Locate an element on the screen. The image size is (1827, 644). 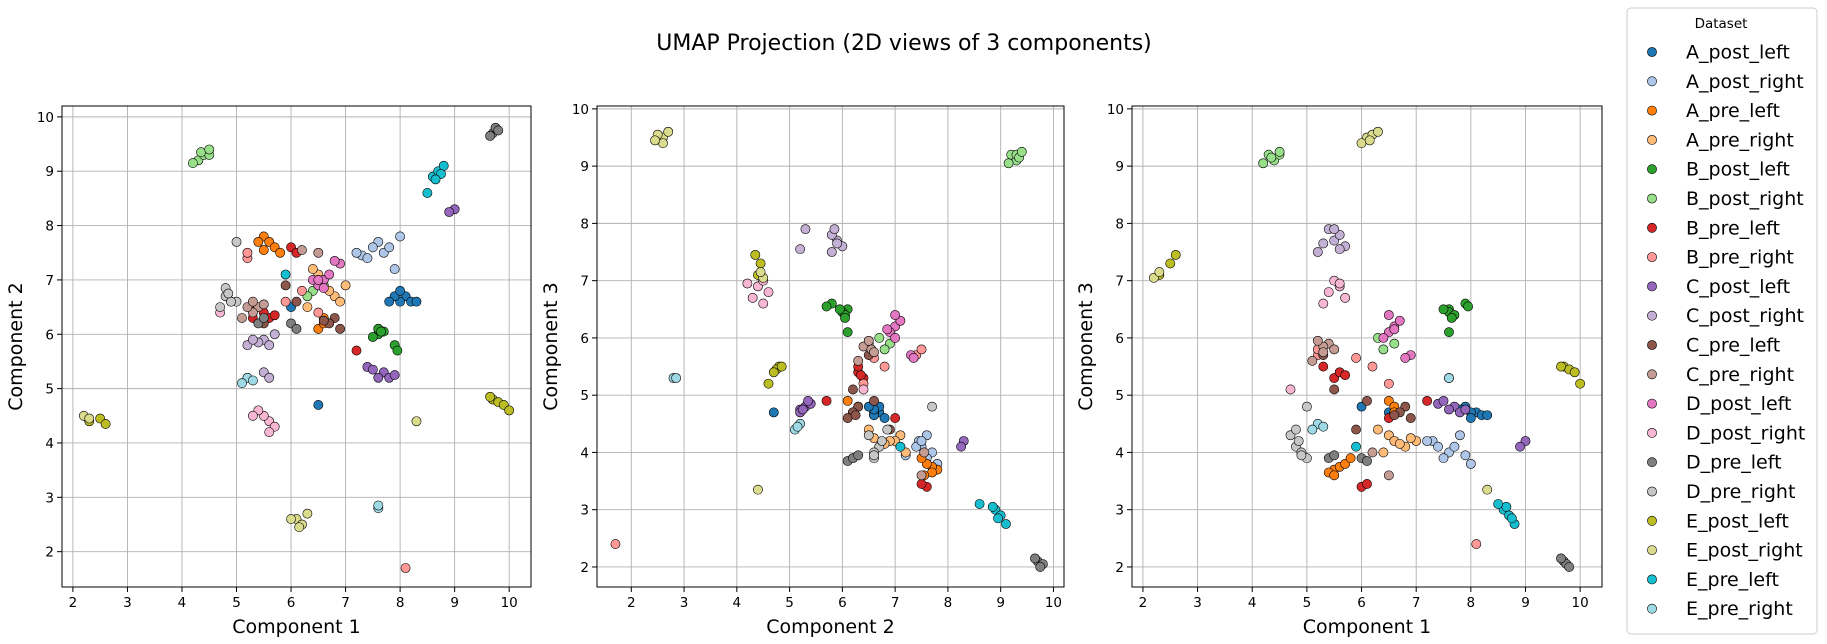
y-tick-label: 5 is located at coordinates (584, 396).